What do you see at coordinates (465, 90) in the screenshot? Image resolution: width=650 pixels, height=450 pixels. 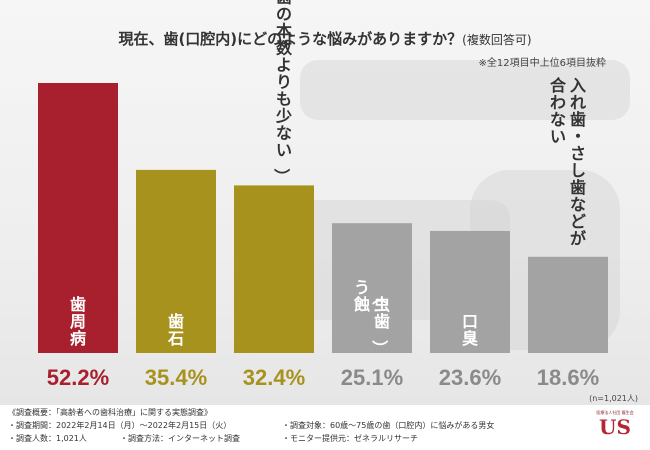 I see `background-lamp-shape` at bounding box center [465, 90].